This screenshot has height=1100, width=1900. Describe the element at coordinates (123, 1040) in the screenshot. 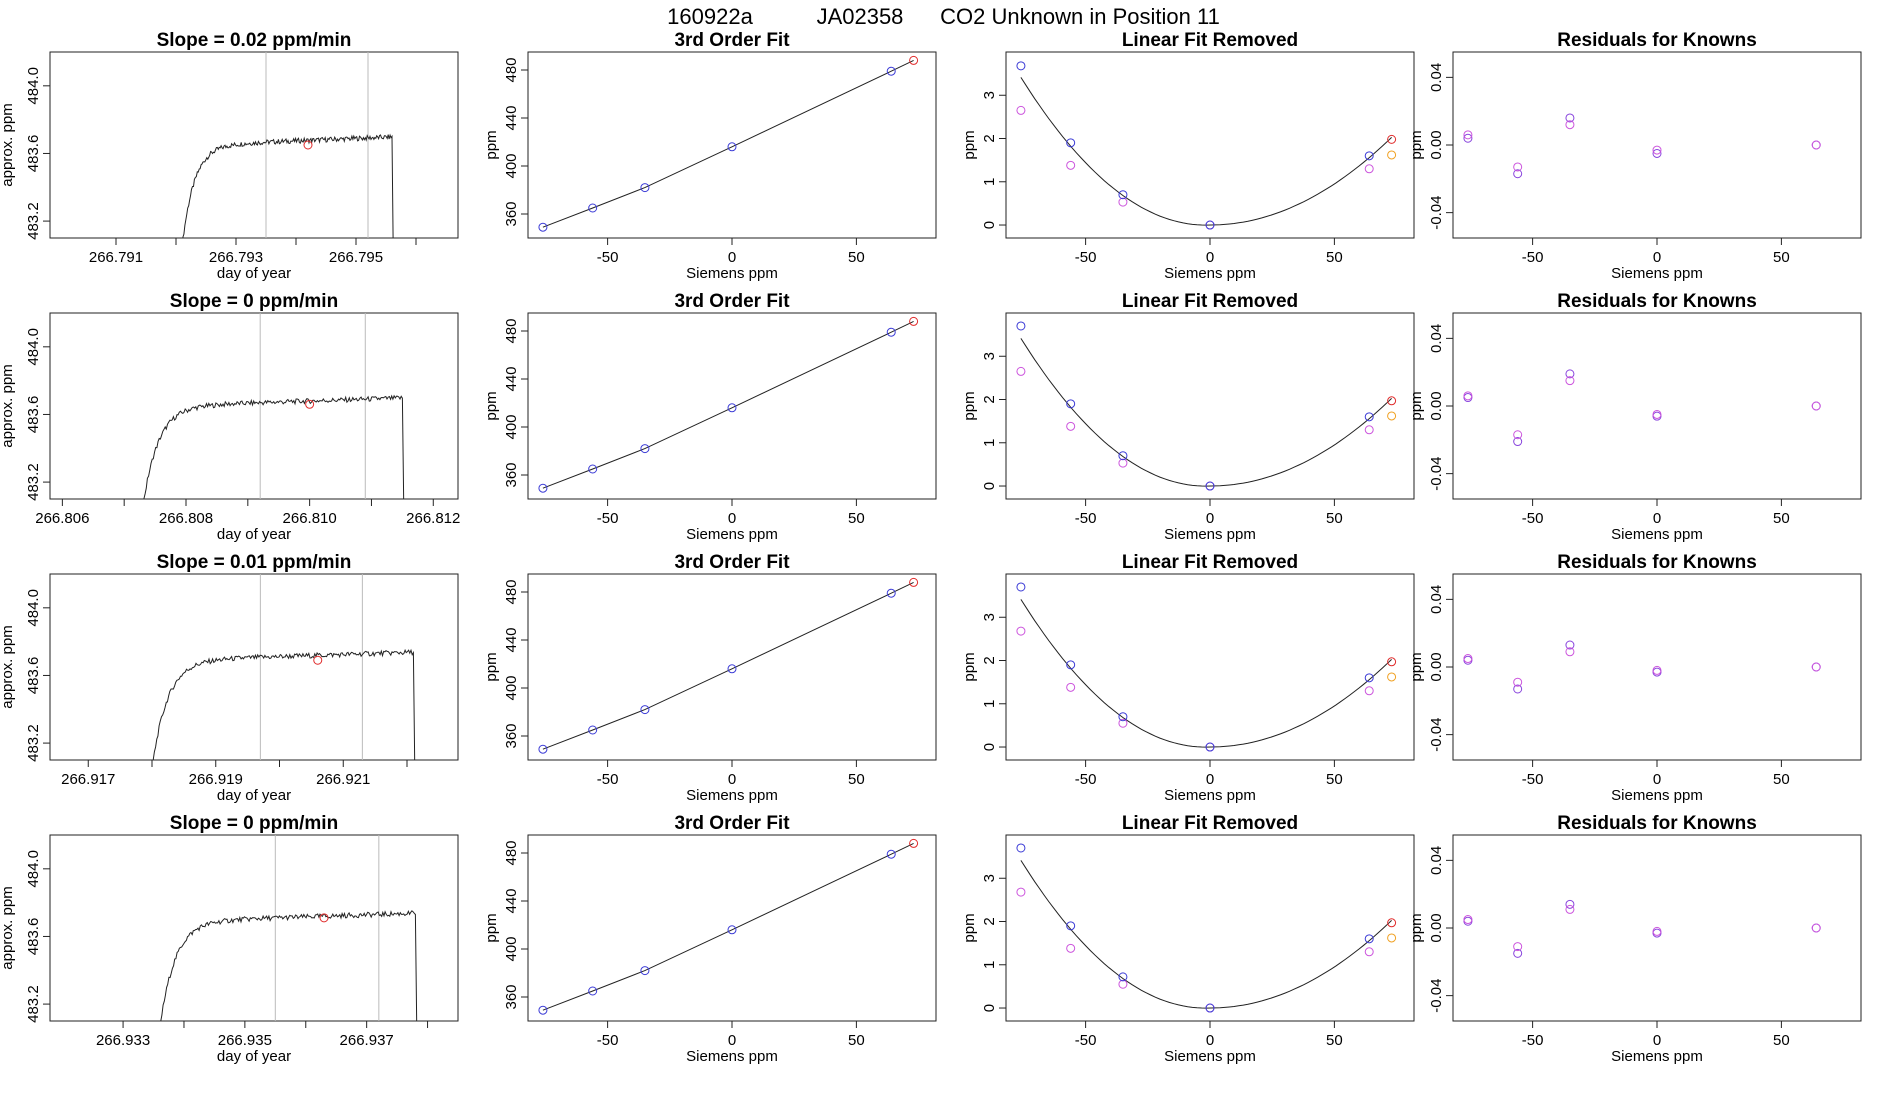

I see `x-tick-label: 266.933` at that location.